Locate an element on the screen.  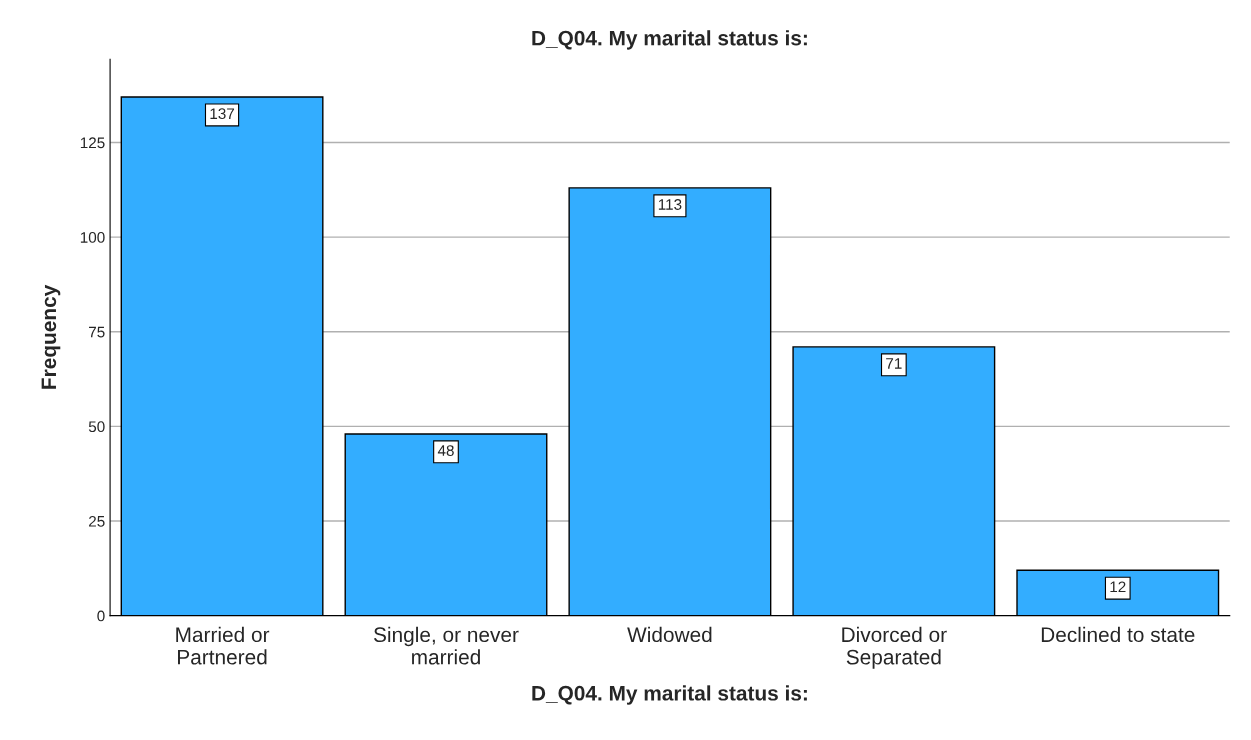
data-label: 48 is located at coordinates (445, 450).